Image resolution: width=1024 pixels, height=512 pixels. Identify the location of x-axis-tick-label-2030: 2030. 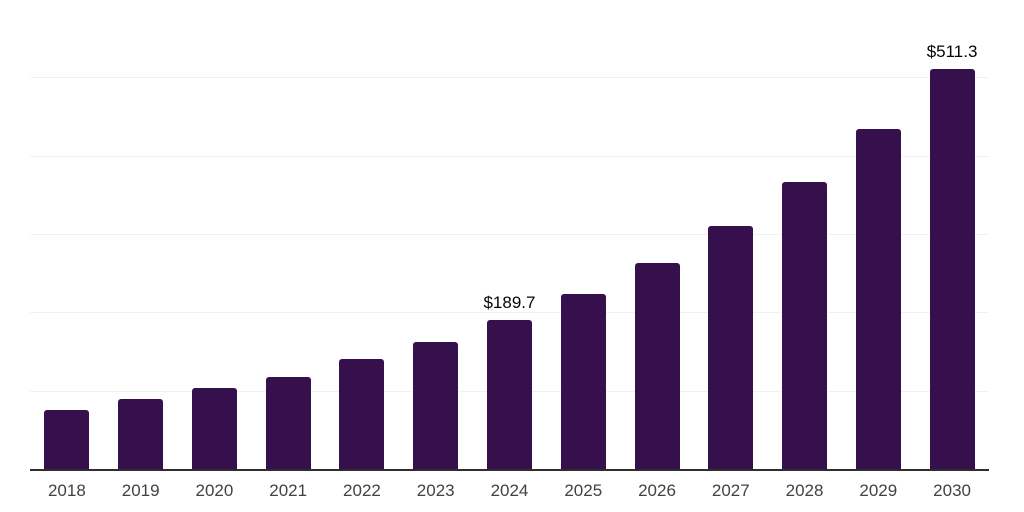
(952, 490).